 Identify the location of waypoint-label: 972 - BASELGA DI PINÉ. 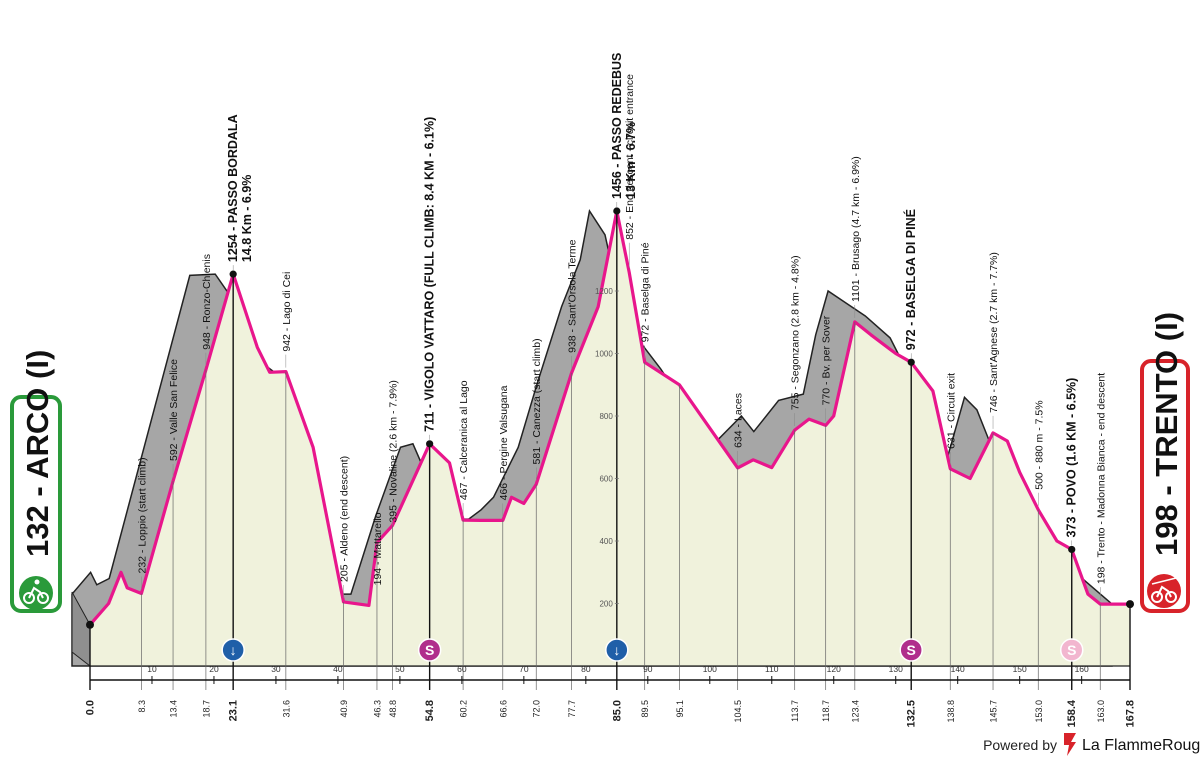
(910, 279).